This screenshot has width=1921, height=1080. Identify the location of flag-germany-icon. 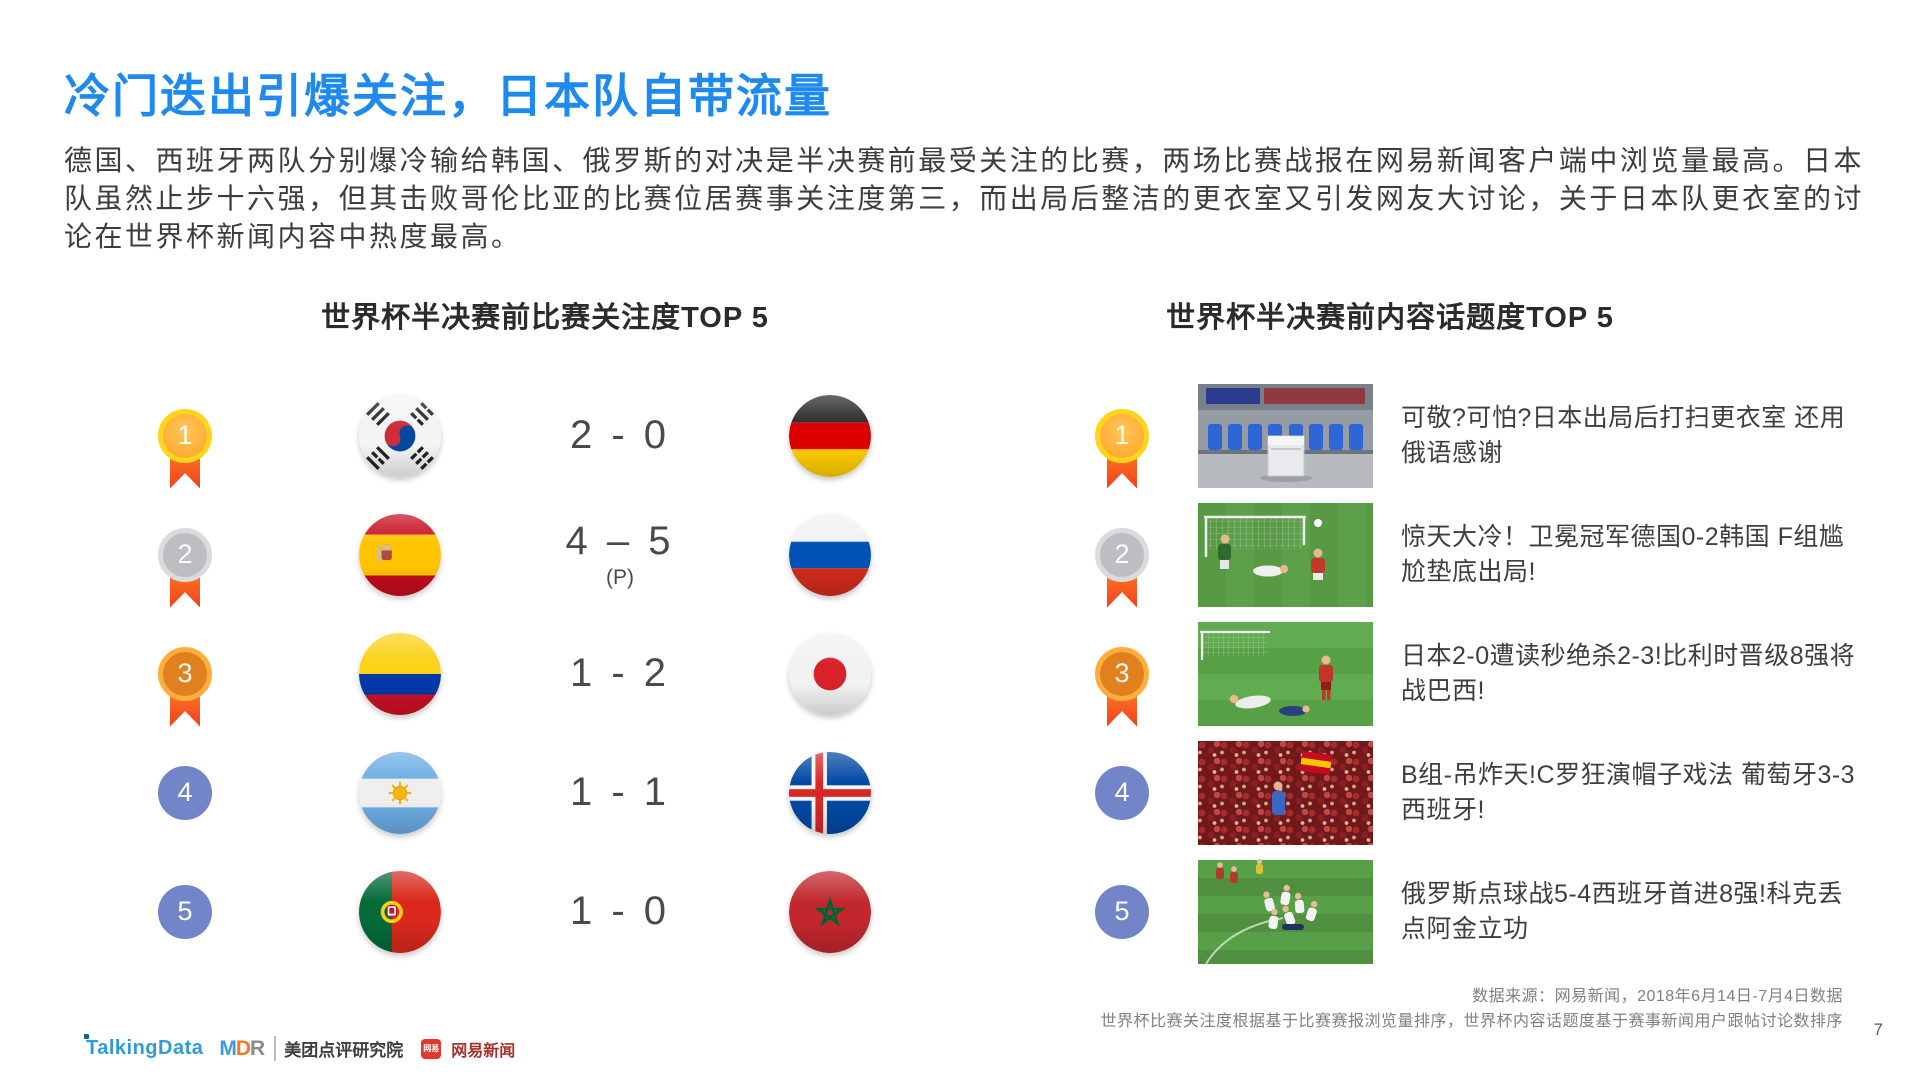
(830, 435).